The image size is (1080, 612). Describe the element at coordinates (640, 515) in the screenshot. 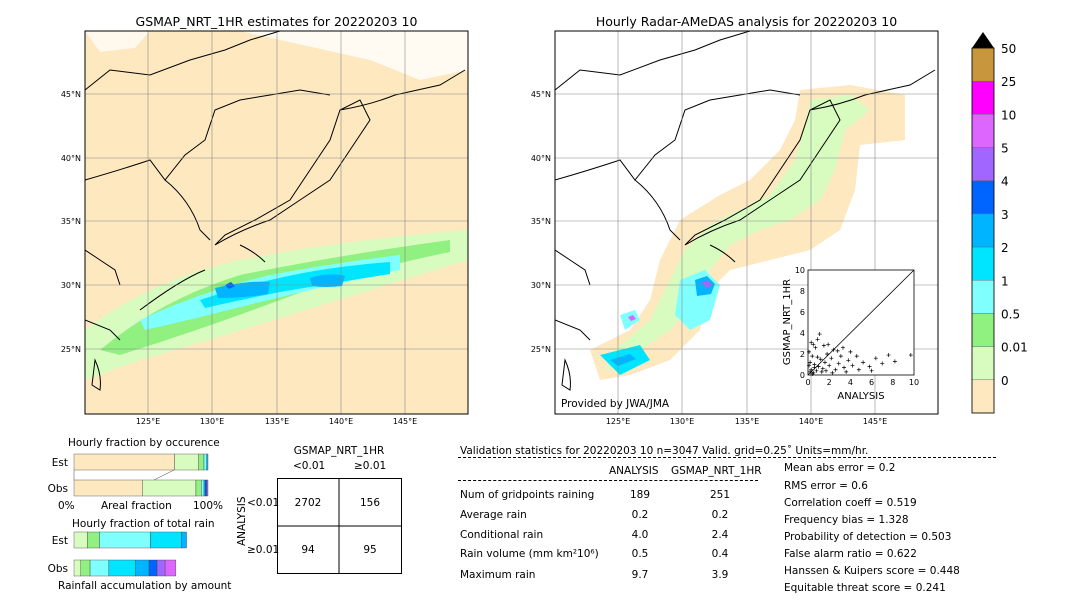

I see `stat-row-value: 0.2` at that location.